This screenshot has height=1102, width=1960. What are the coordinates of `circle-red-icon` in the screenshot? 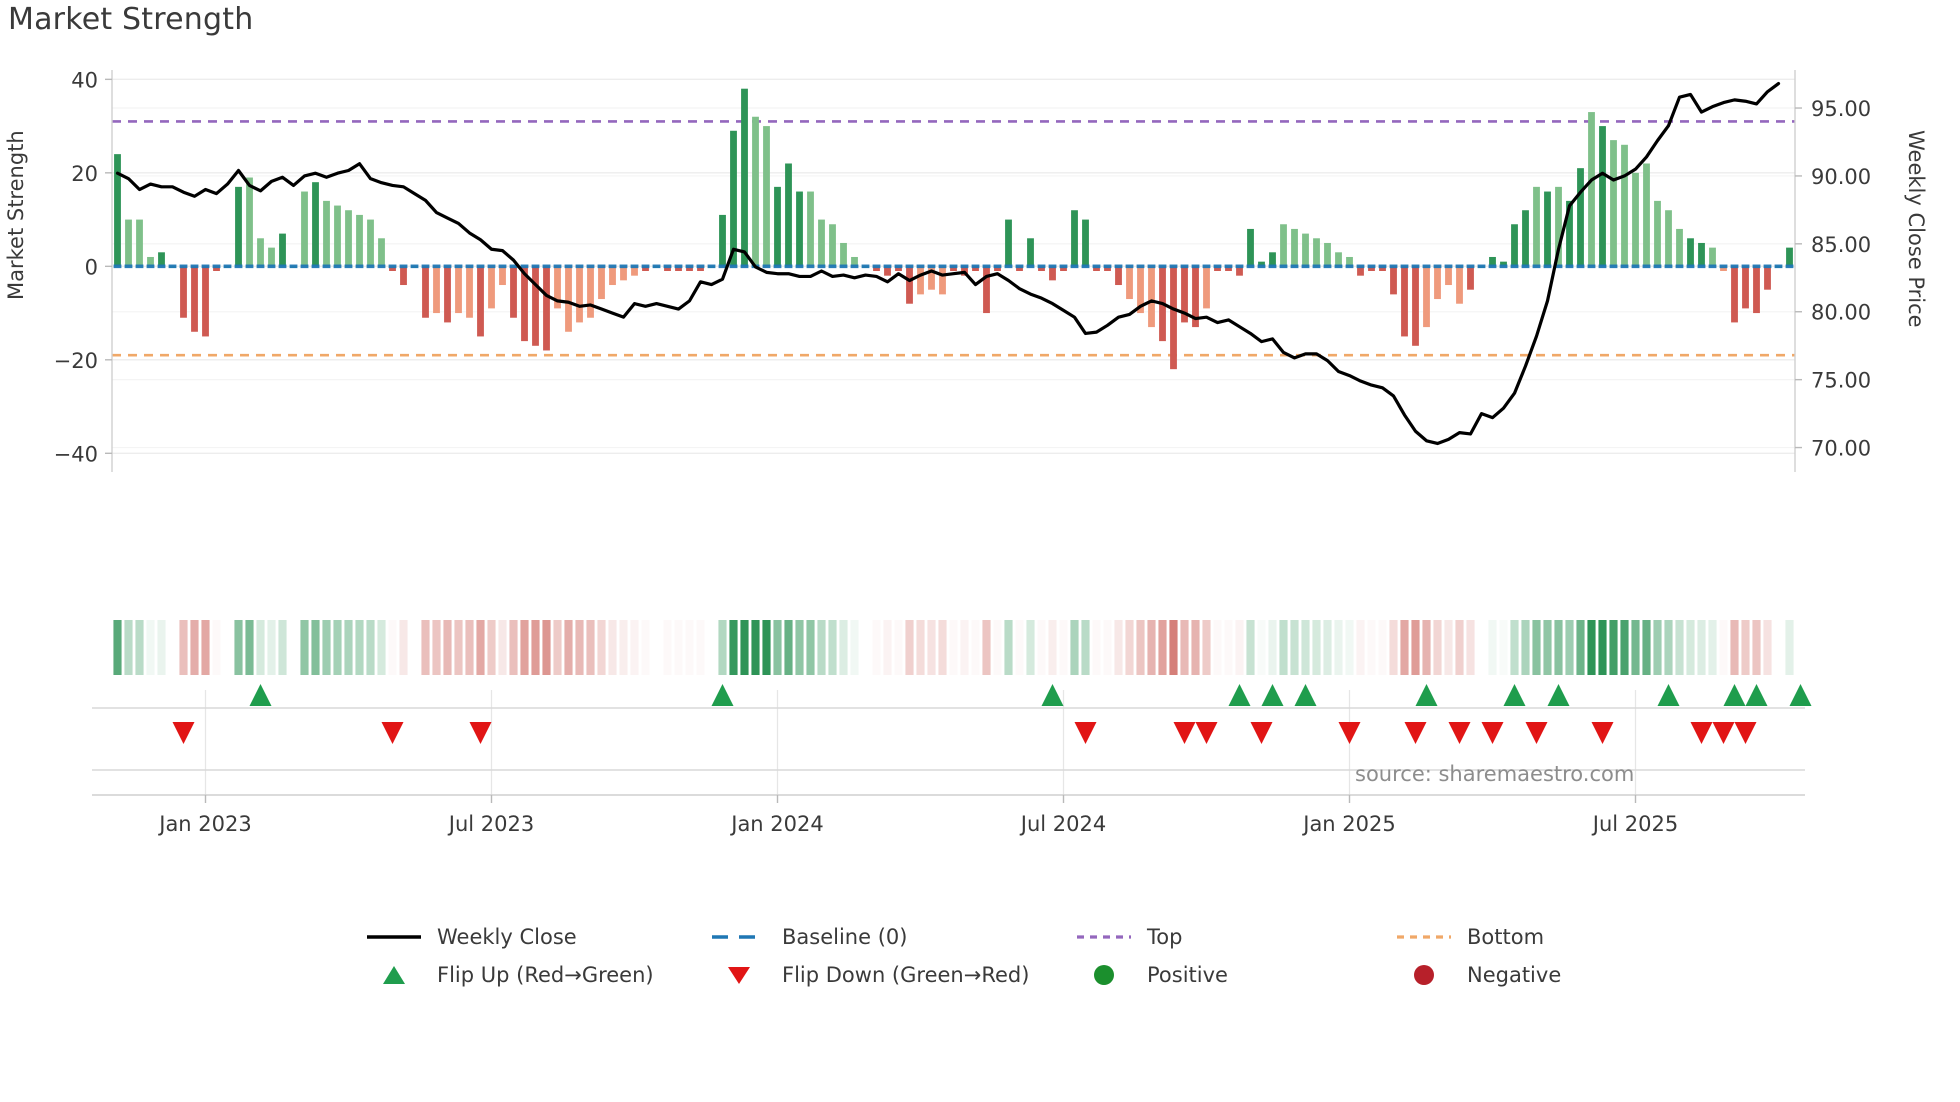 It's located at (1424, 975).